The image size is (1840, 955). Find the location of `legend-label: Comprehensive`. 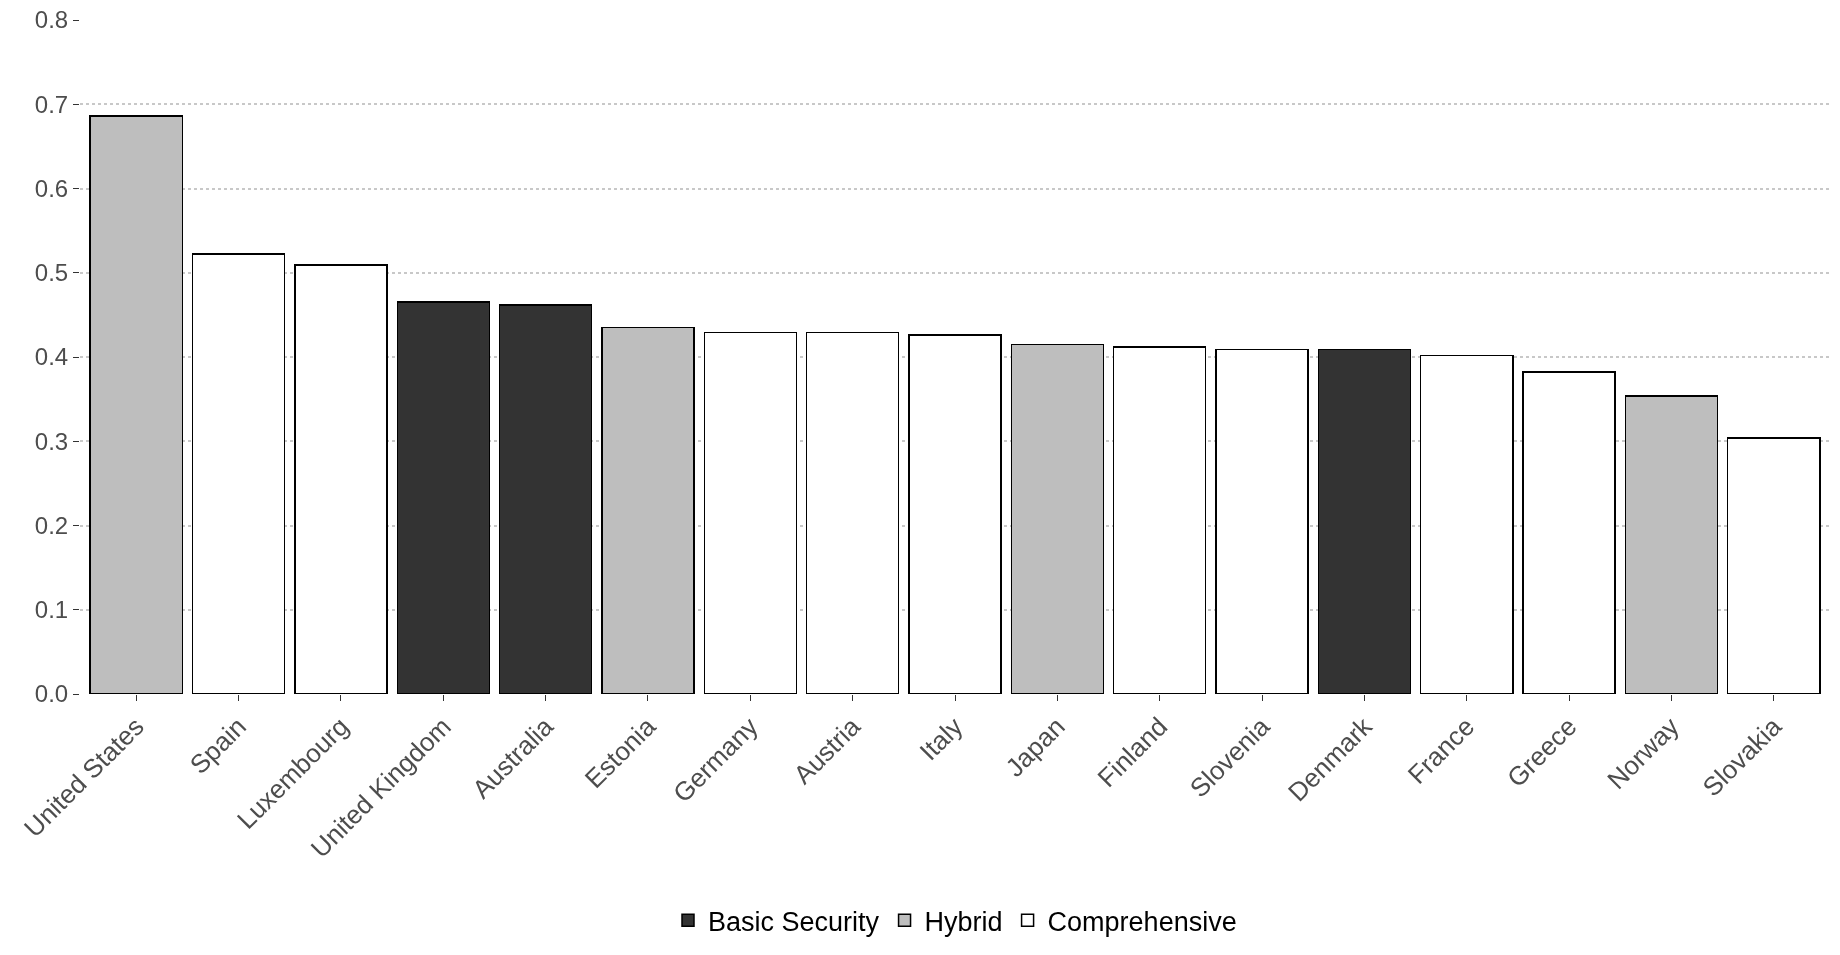

legend-label: Comprehensive is located at coordinates (1142, 921).